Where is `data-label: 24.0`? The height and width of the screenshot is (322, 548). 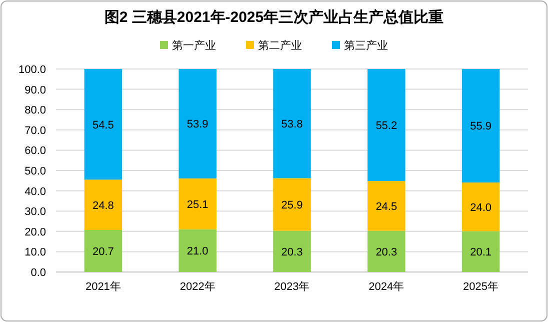 data-label: 24.0 is located at coordinates (481, 208).